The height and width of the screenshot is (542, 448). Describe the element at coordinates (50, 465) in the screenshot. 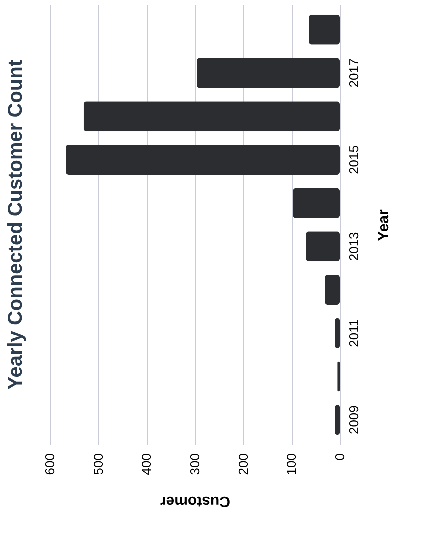

I see `x-tick-label: 600` at that location.